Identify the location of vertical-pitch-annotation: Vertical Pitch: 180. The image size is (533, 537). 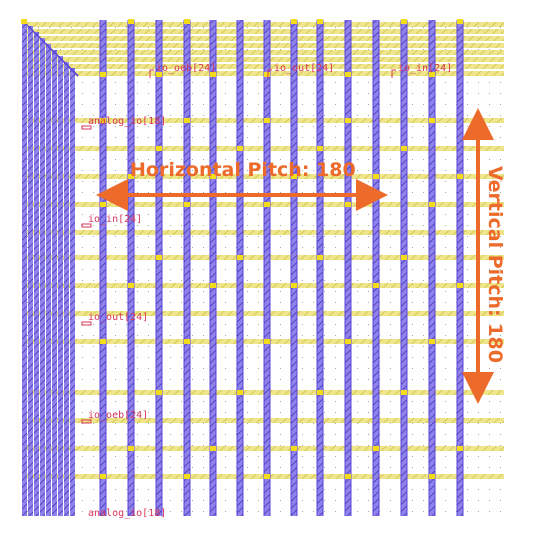
(484, 256).